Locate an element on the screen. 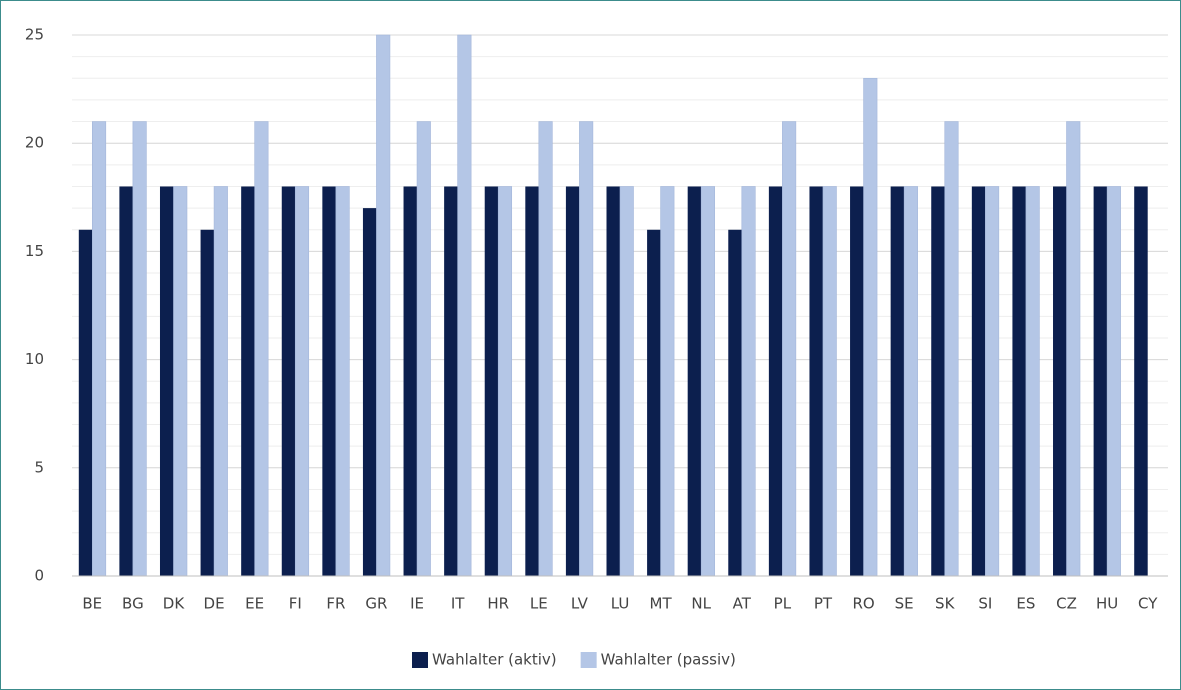  x-tick-label: SE is located at coordinates (904, 604).